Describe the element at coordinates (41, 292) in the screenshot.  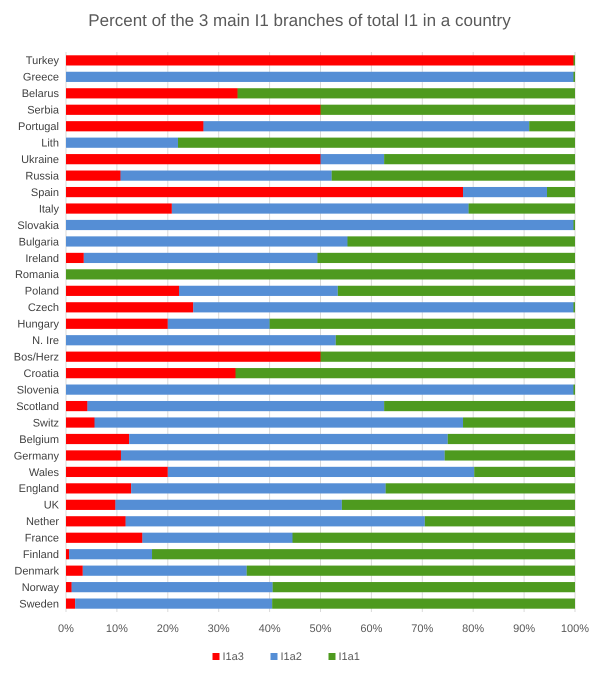
I see `y-tick-label: Poland` at that location.